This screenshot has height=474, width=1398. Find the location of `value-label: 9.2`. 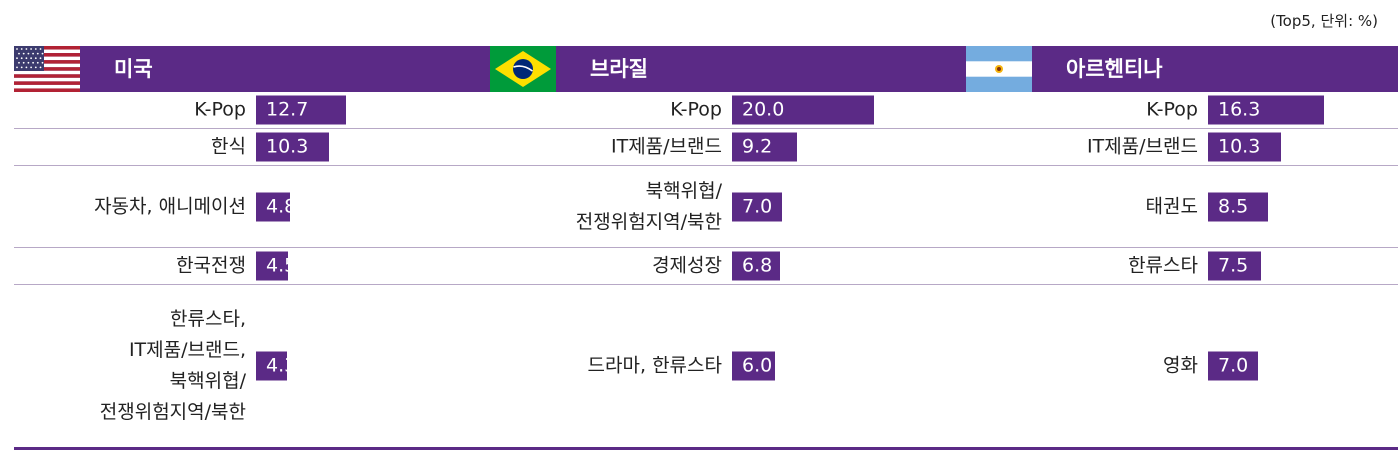

value-label: 9.2 is located at coordinates (757, 146).